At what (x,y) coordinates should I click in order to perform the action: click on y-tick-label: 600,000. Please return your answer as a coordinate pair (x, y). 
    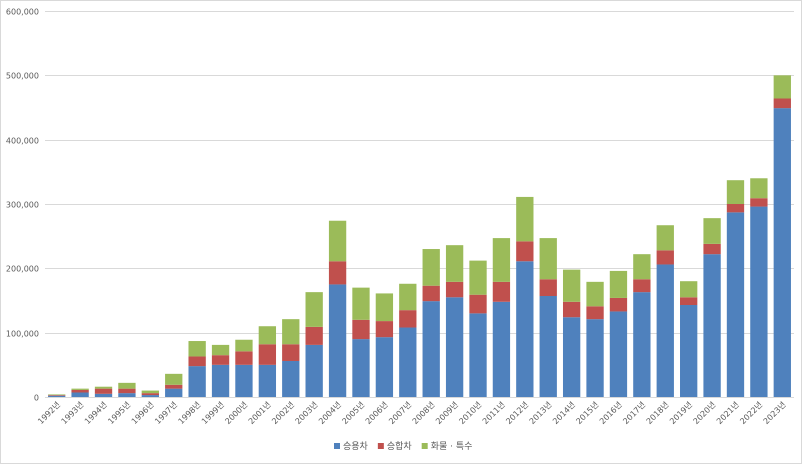
    Looking at the image, I should click on (22, 12).